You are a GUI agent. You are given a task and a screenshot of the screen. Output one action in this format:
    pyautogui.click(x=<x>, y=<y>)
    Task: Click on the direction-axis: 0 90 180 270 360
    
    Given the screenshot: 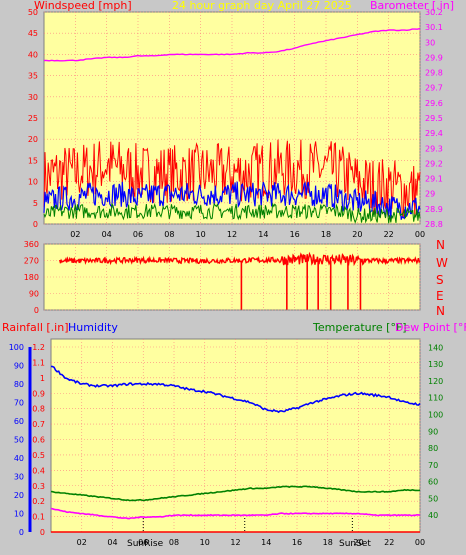 What is the action you would take?
    pyautogui.click(x=31, y=277)
    